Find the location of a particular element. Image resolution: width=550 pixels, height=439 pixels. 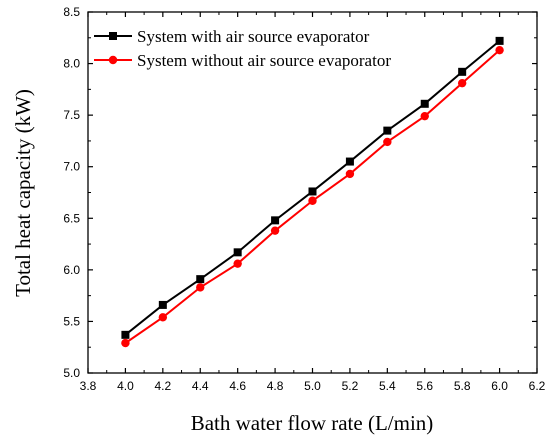

x-tick-label: 4.8 is located at coordinates (275, 386).